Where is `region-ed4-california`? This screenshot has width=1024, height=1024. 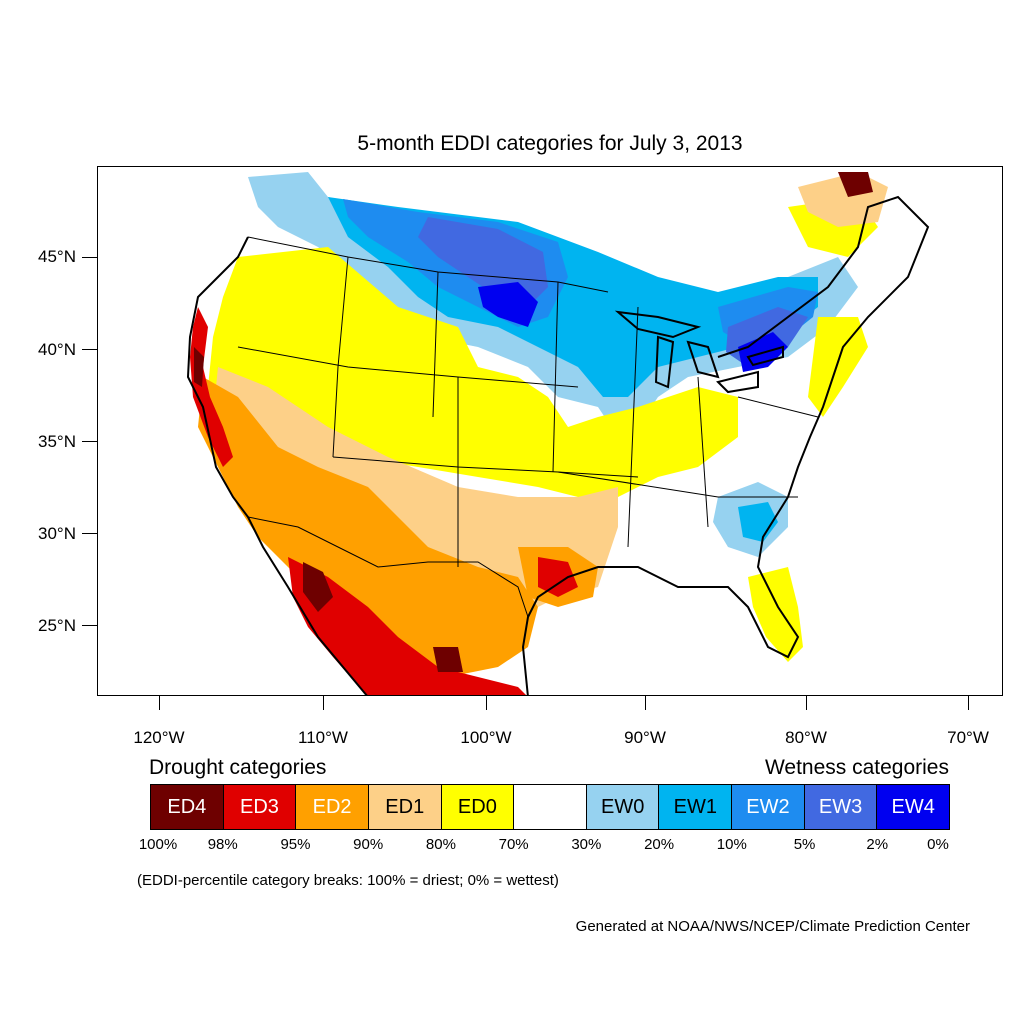 region-ed4-california is located at coordinates (199, 367).